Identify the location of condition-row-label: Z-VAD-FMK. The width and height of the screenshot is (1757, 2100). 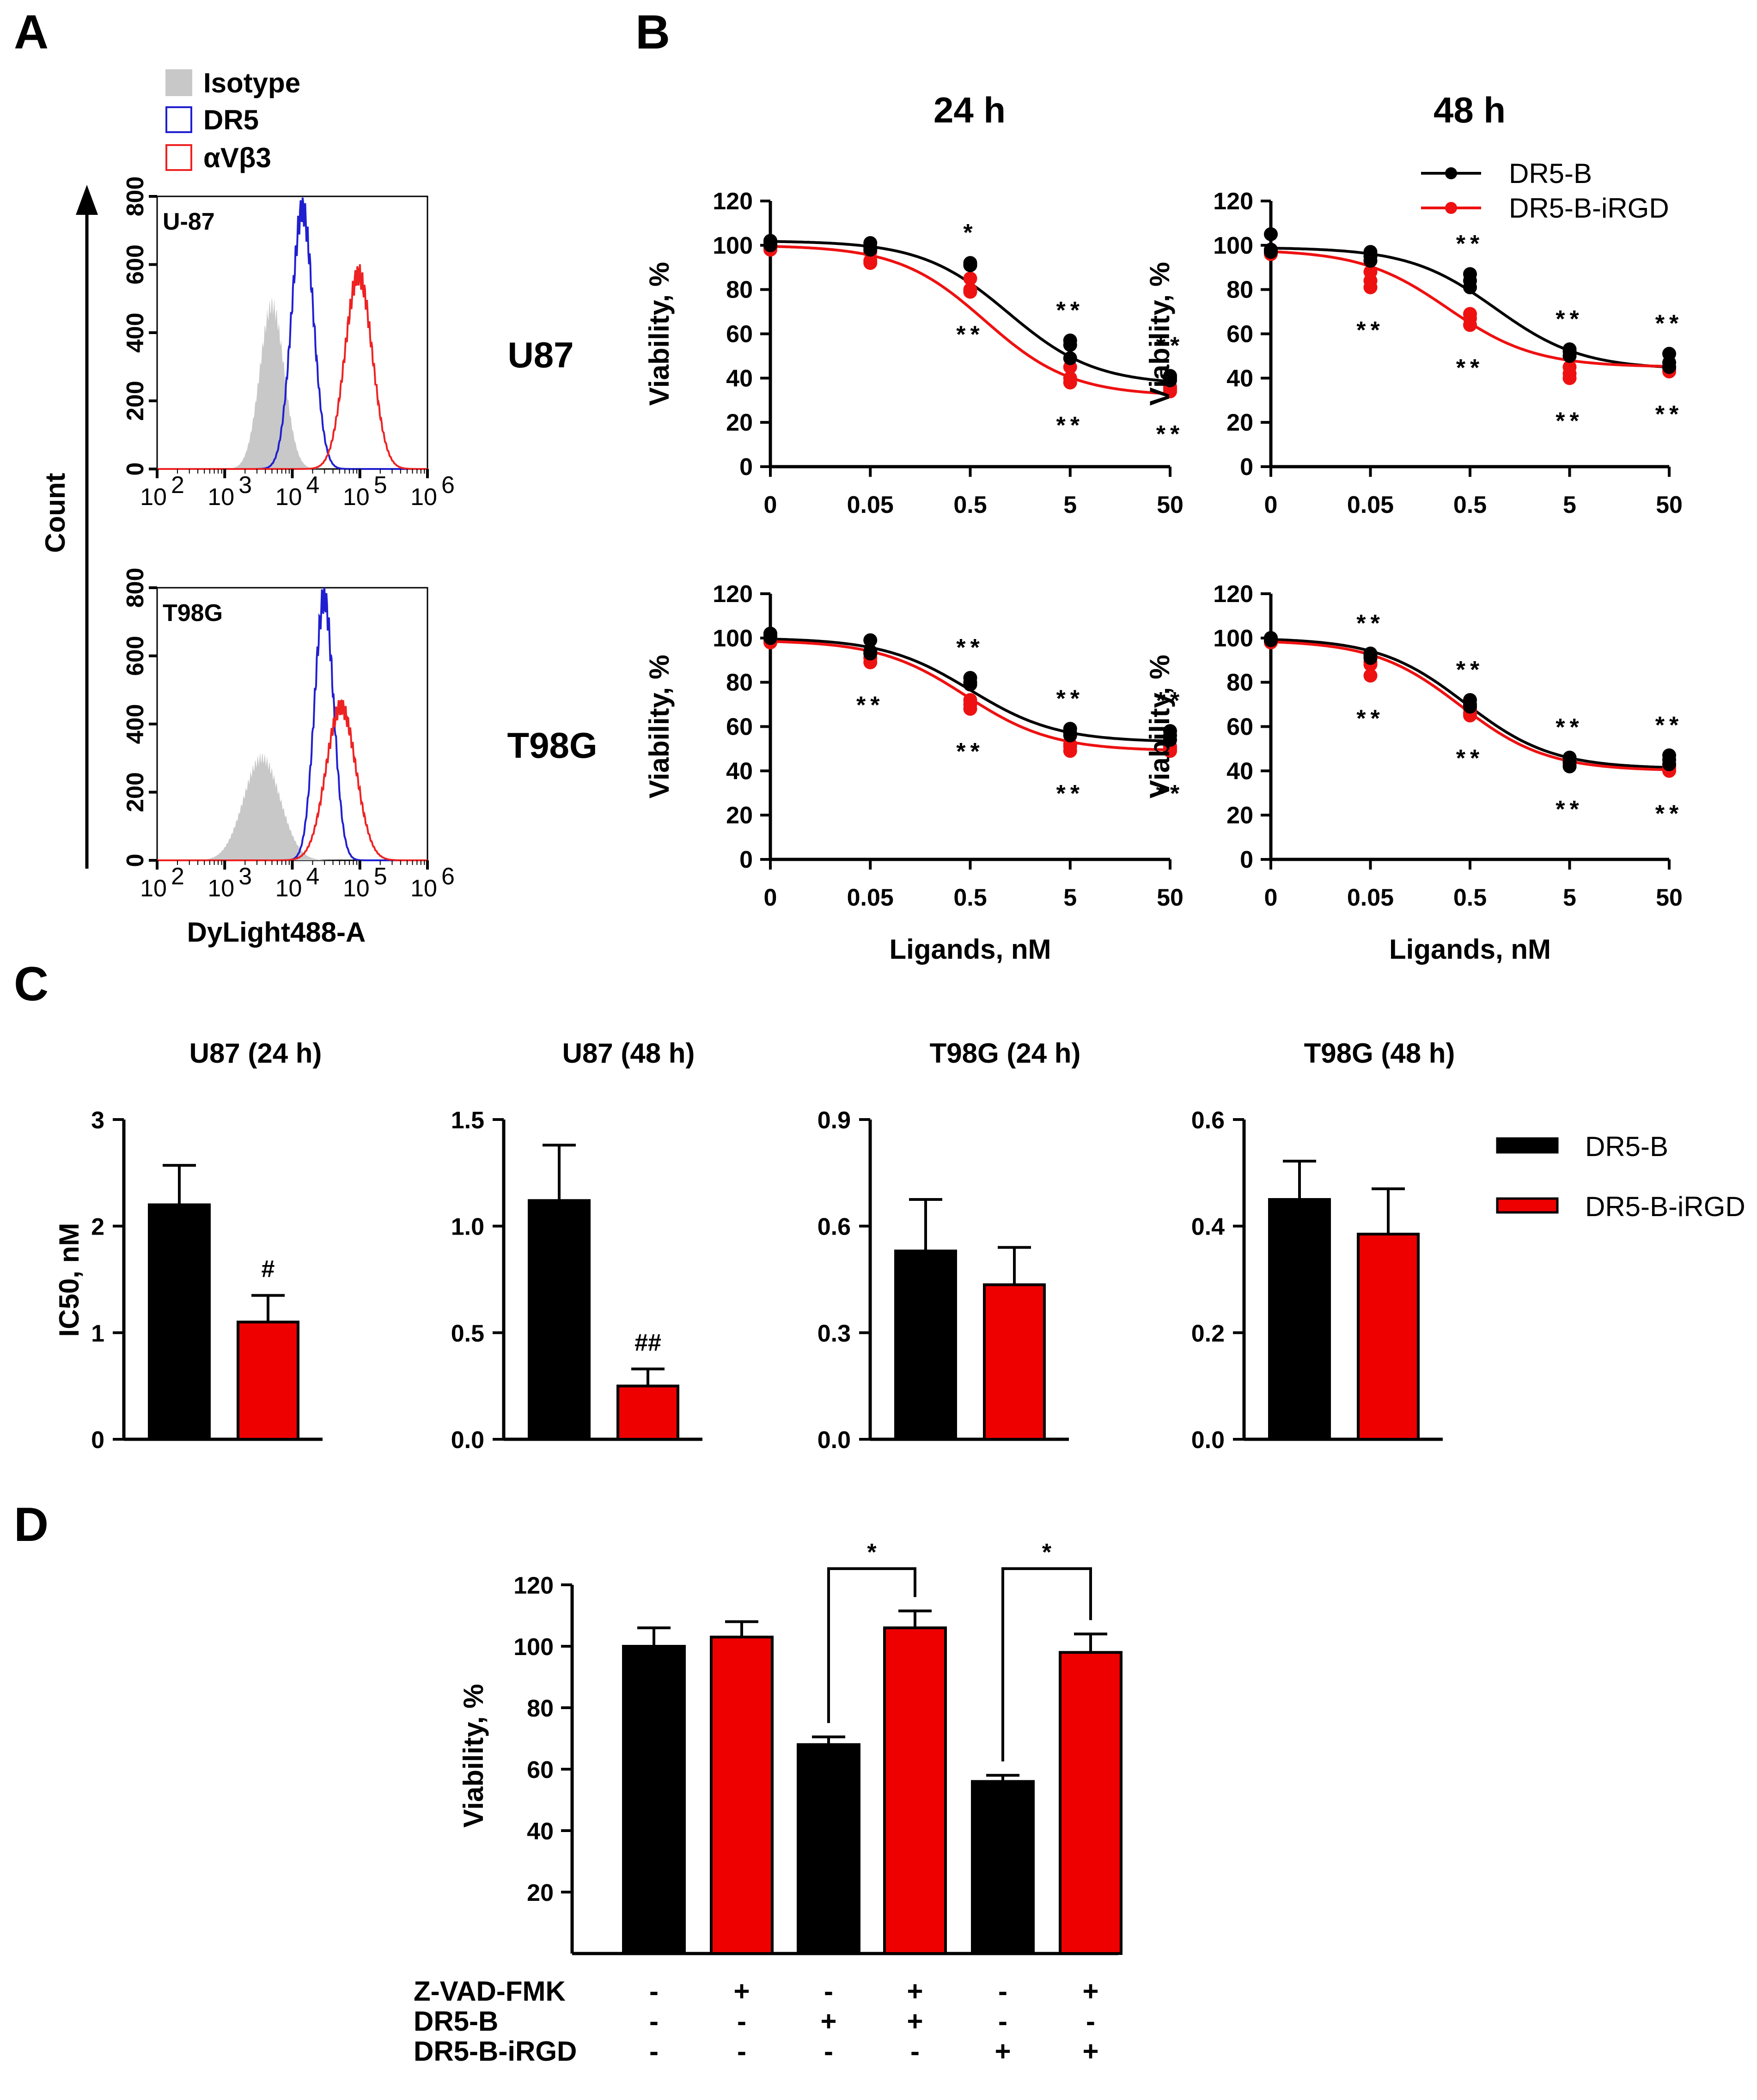
(490, 1991).